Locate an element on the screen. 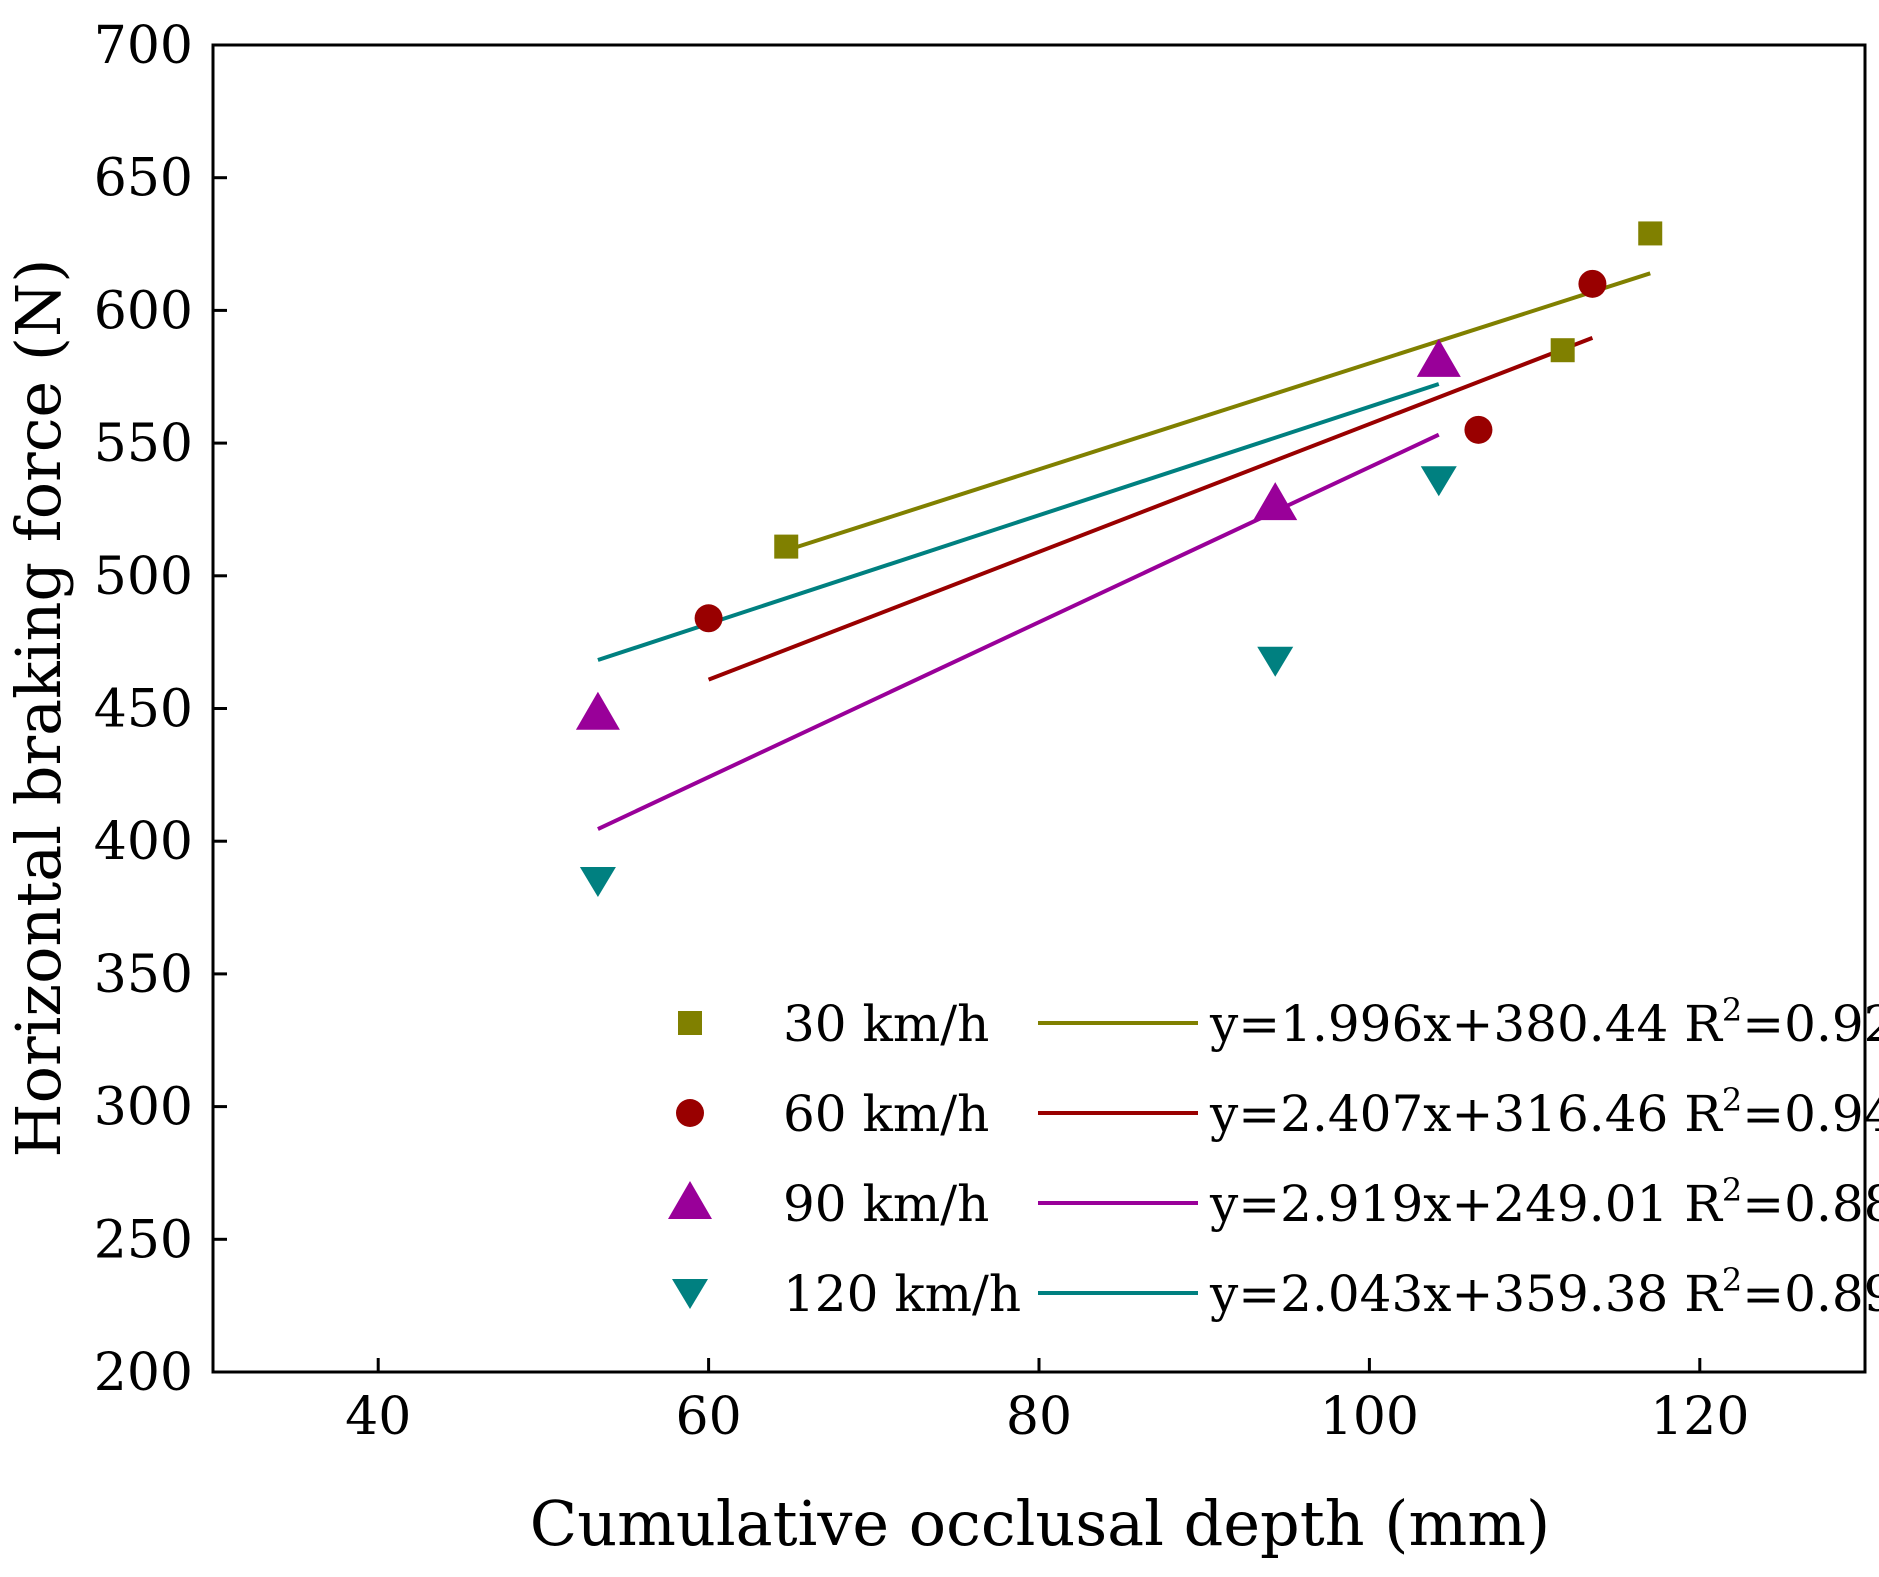  x-tick-label: 40 is located at coordinates (378, 1417).